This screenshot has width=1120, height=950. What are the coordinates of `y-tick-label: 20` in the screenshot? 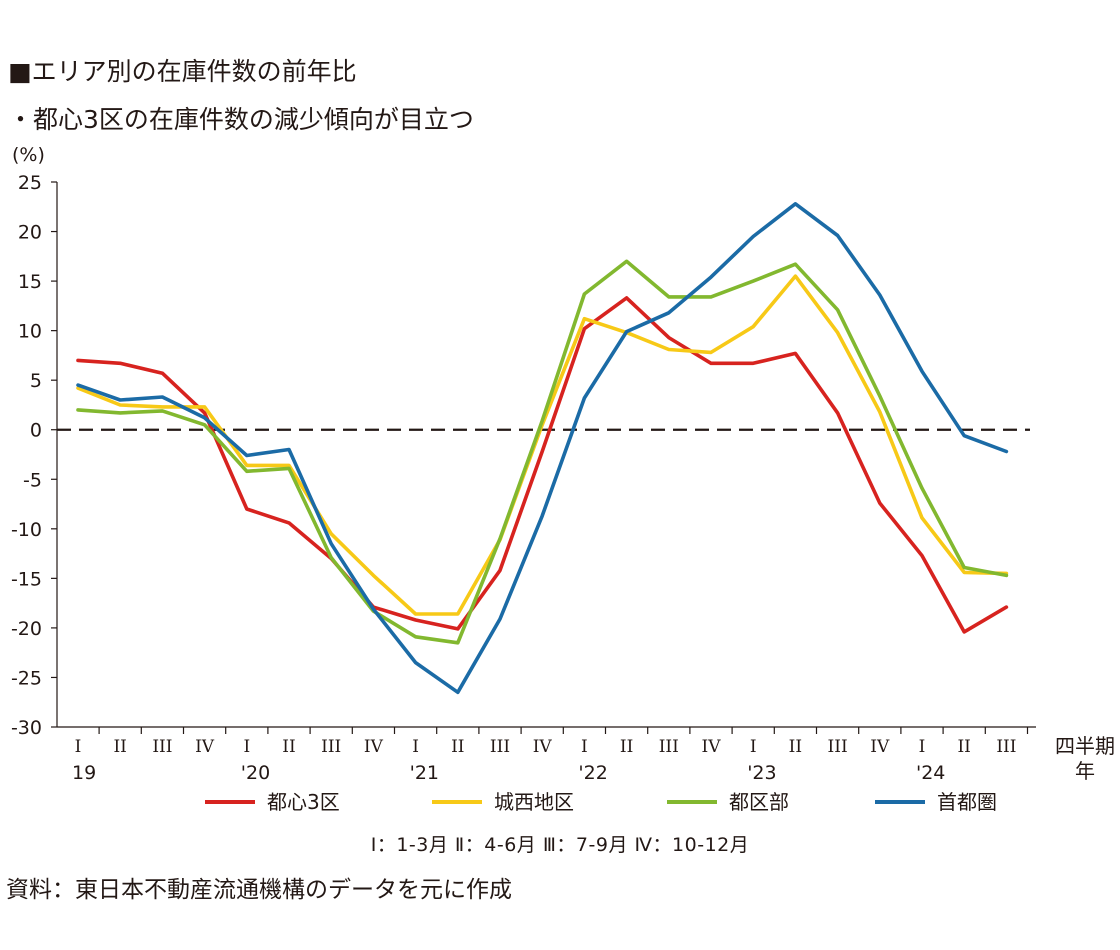 It's located at (30, 233).